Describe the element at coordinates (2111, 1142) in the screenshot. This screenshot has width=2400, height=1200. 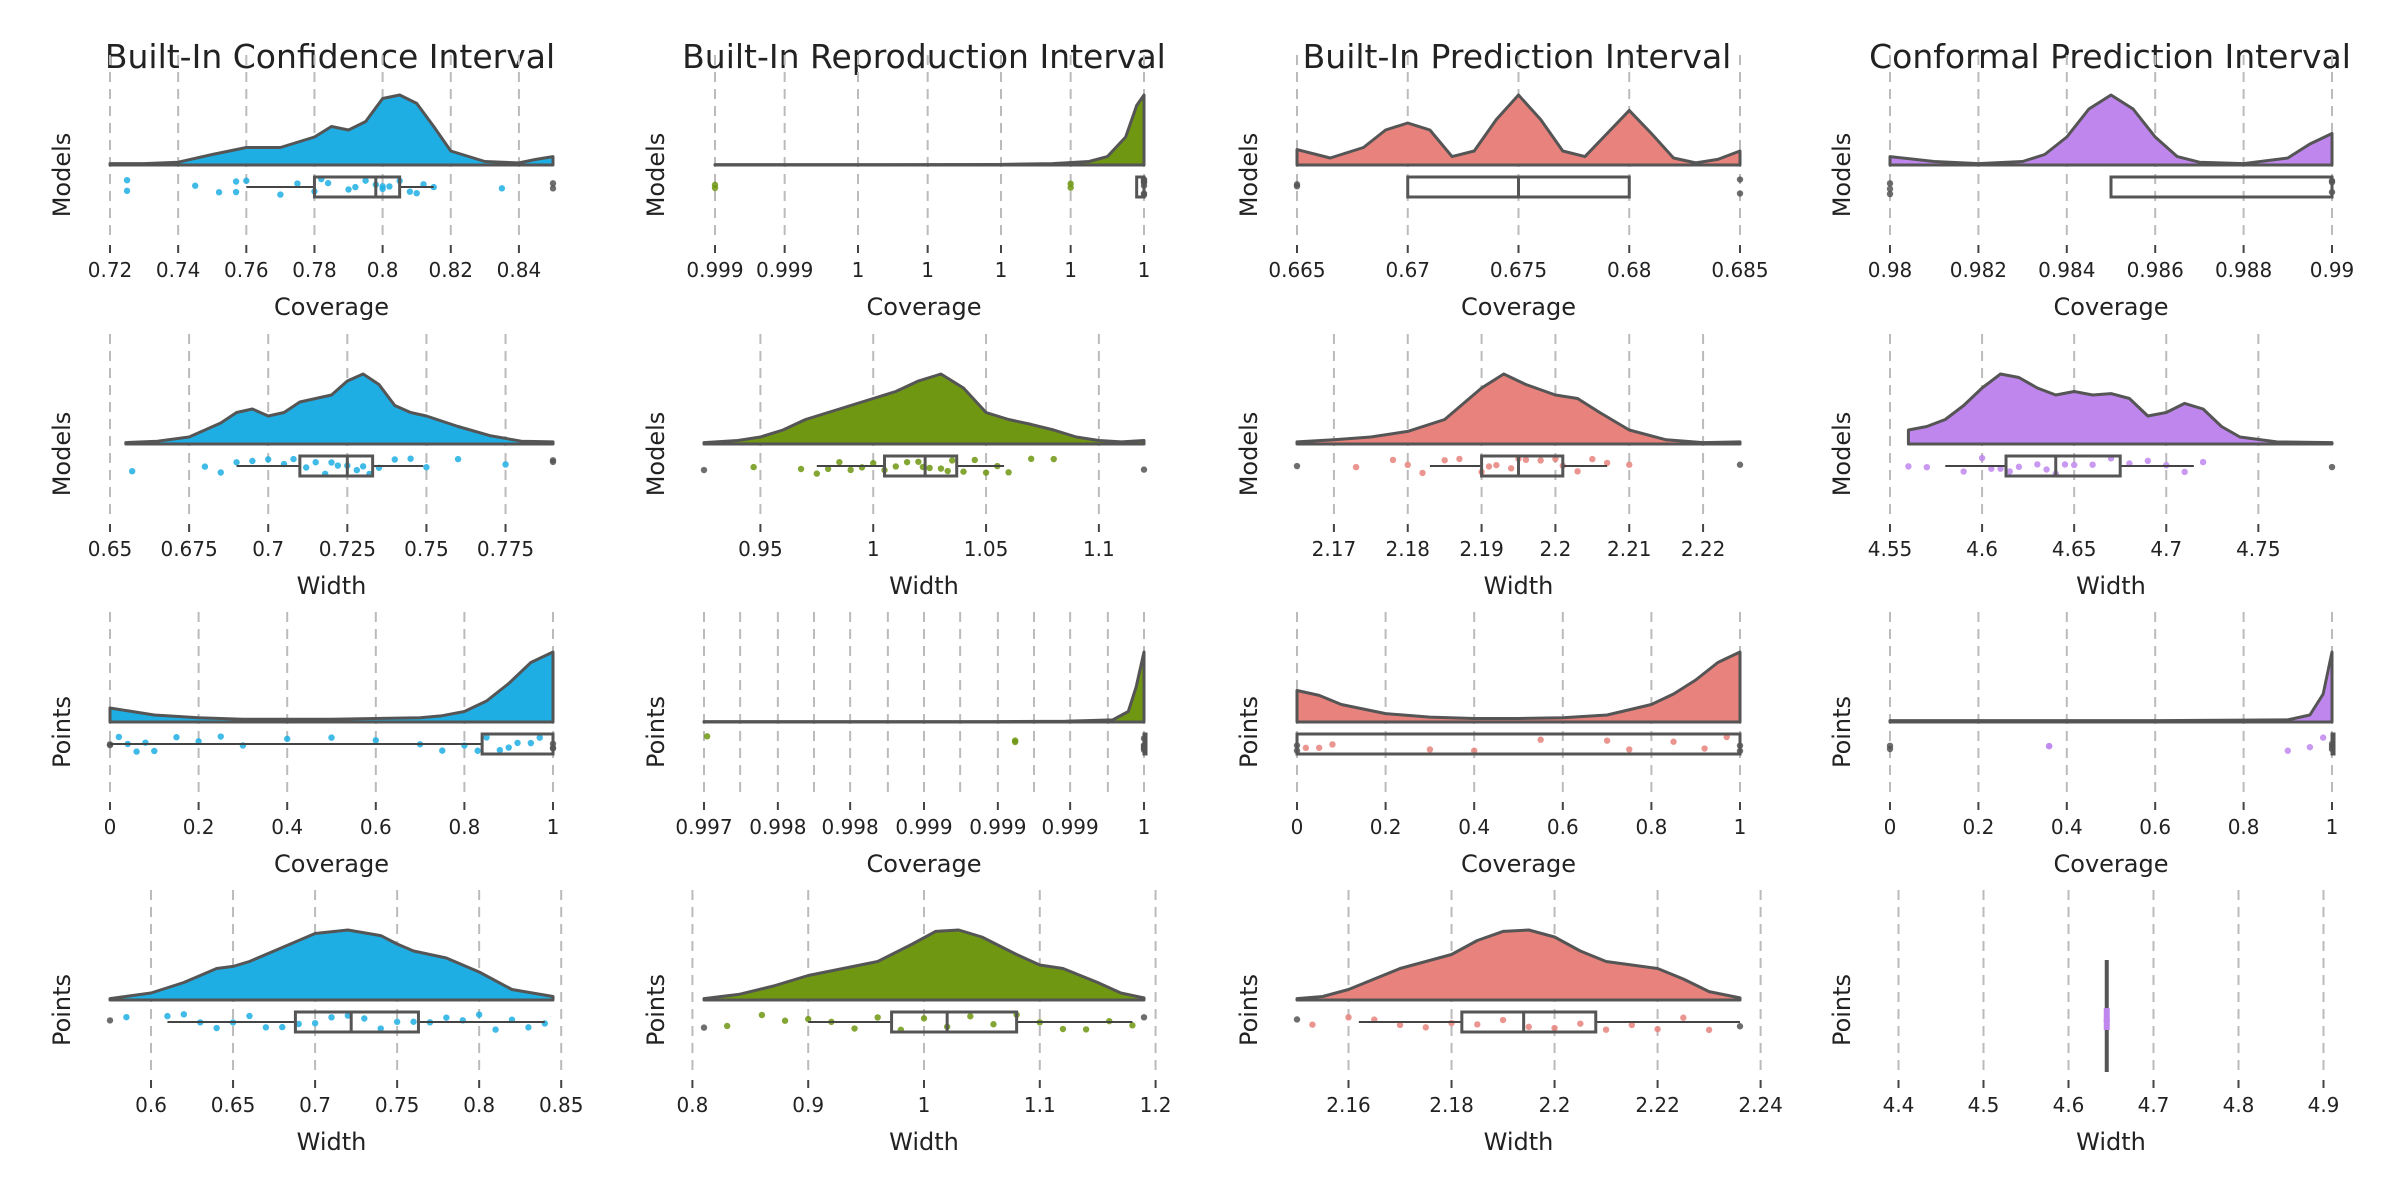
I see `x-axis-label: Width` at that location.